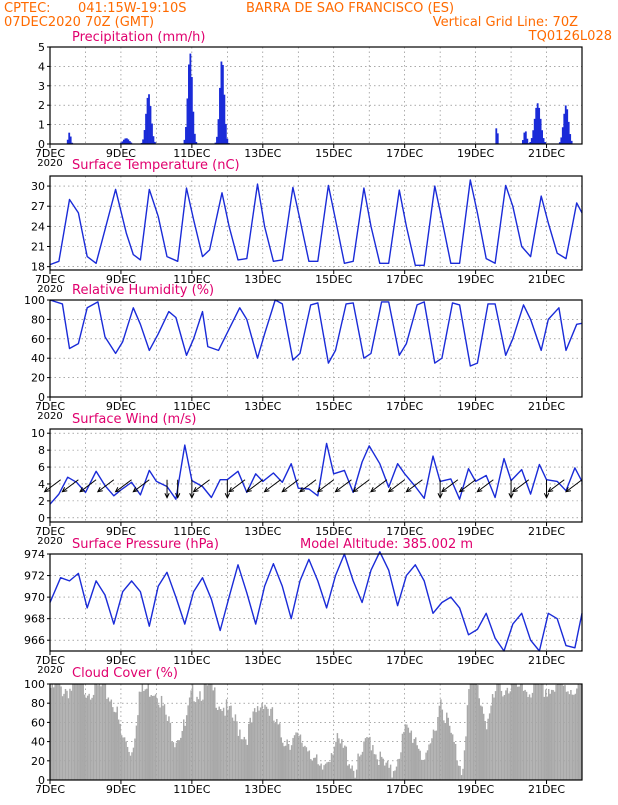  I want to click on header-location-coords: 041:15W-19:10S, so click(132, 8).